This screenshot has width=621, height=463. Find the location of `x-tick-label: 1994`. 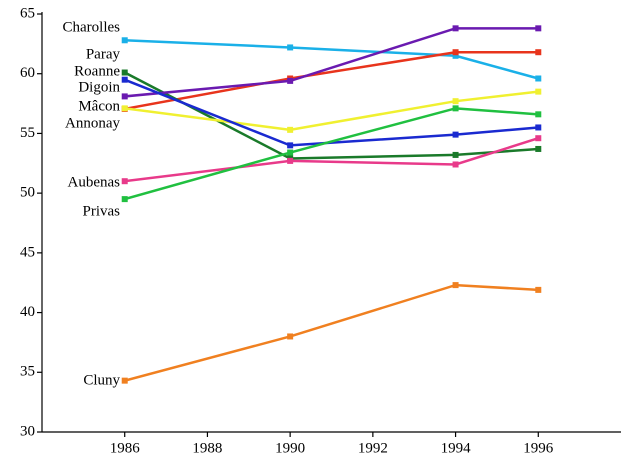

x-tick-label: 1994 is located at coordinates (456, 448).